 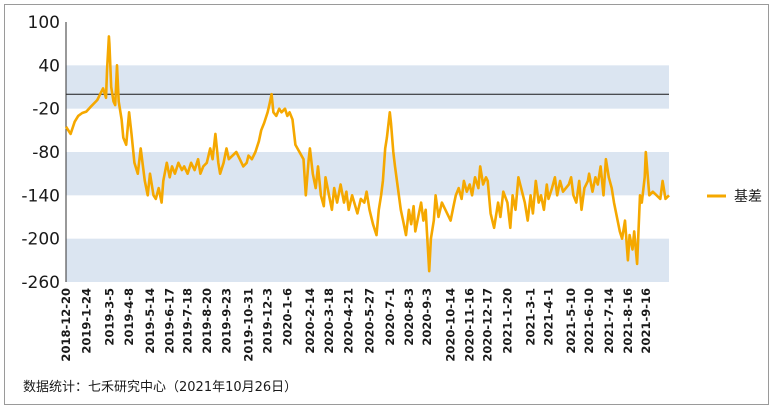 I want to click on y-tick-label: -80, so click(x=46, y=153).